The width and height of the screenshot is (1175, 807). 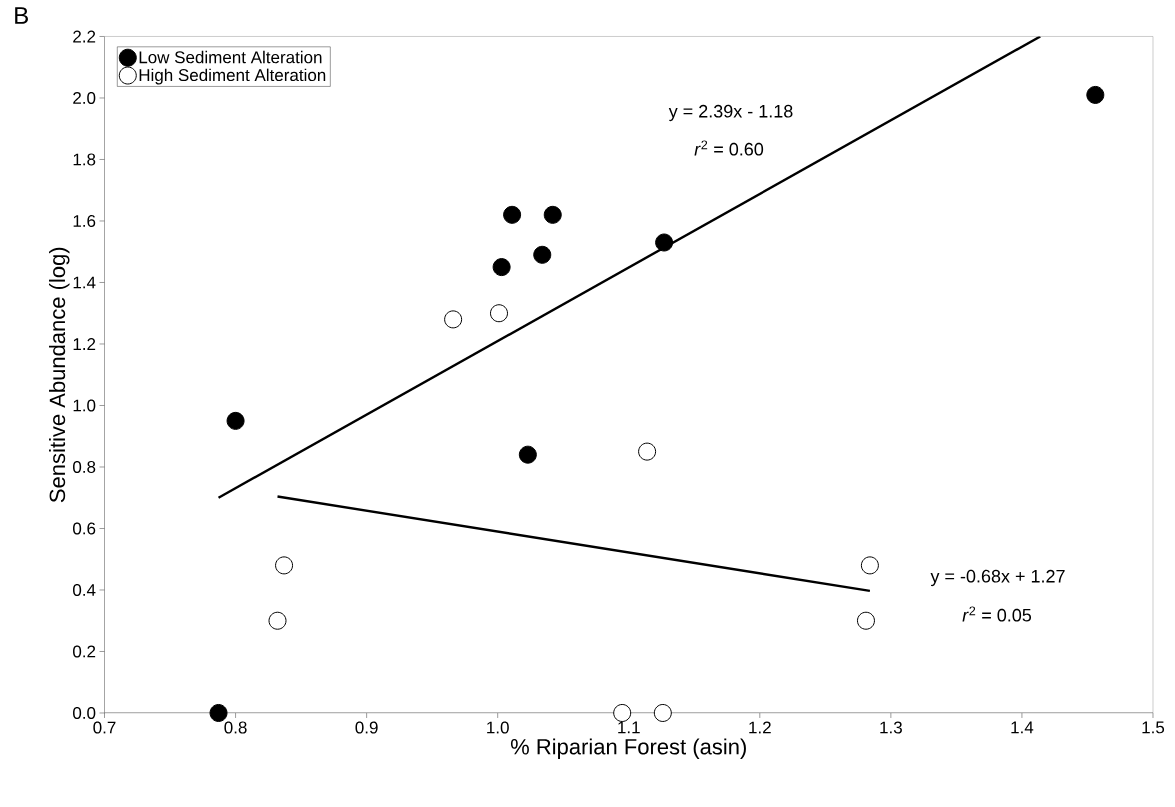 I want to click on y-axis-title: Sensitive Abundance (log), so click(x=59, y=375).